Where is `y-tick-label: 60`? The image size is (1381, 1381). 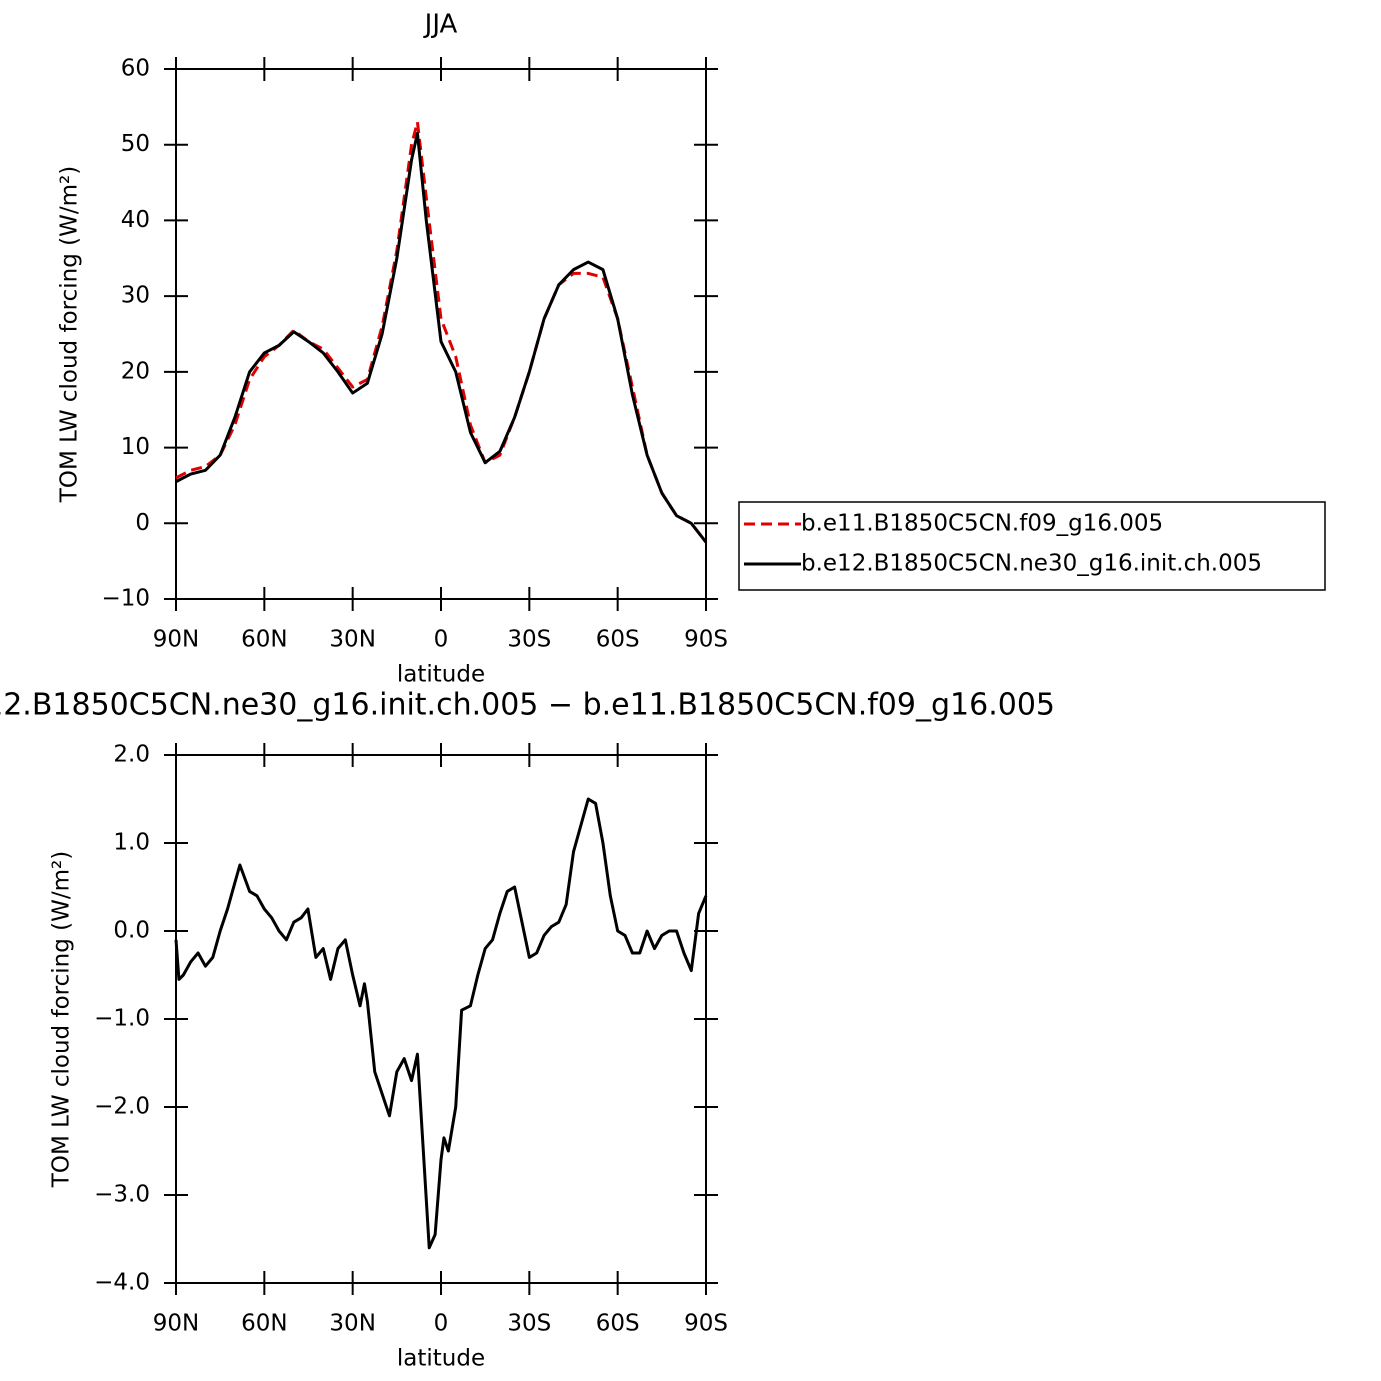 y-tick-label: 60 is located at coordinates (135, 69).